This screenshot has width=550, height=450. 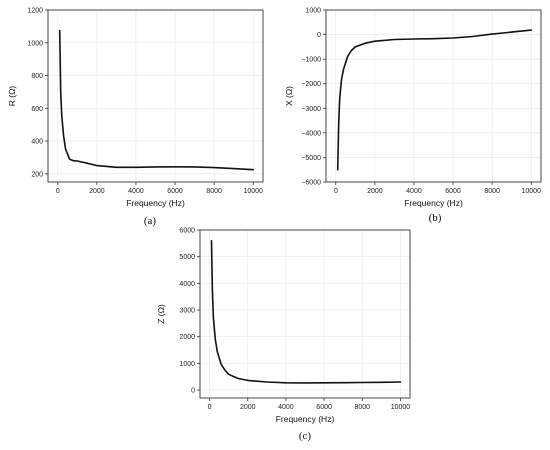 What do you see at coordinates (311, 183) in the screenshot?
I see `y-tick-label: −6000` at bounding box center [311, 183].